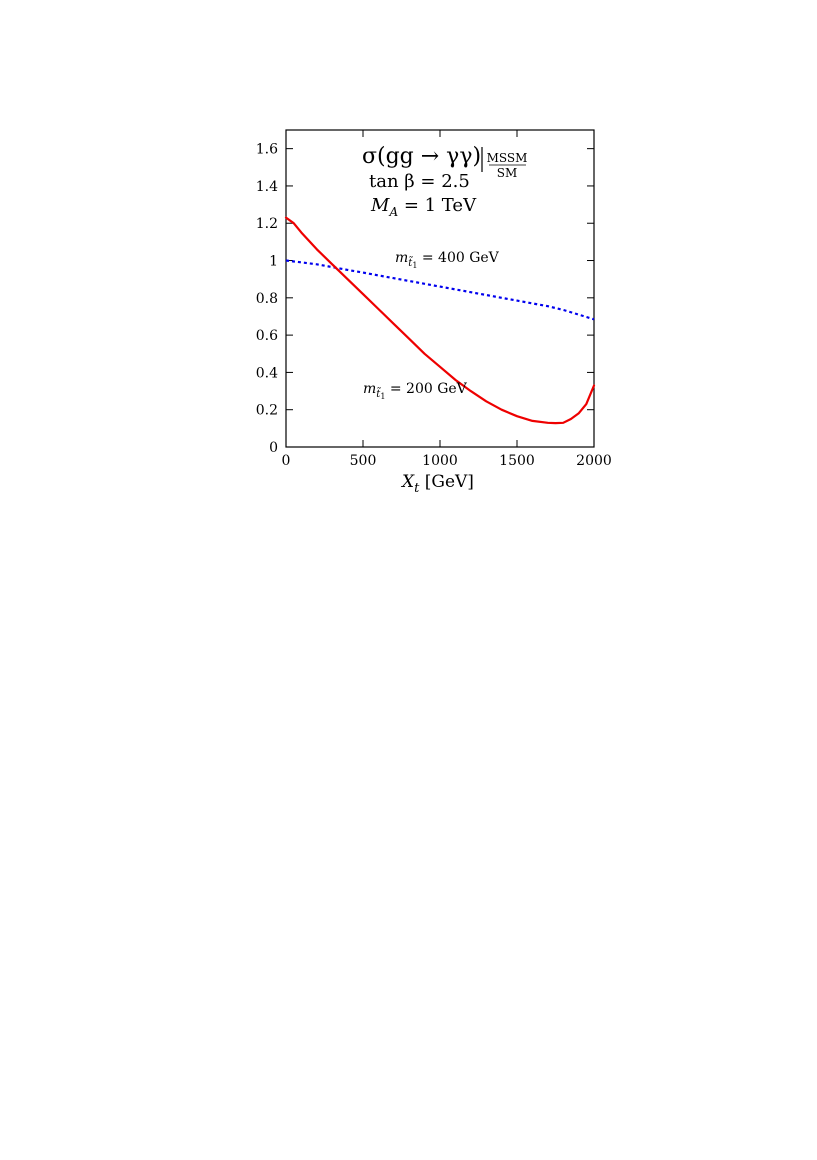  I want to click on annotation-ma-value: = 1 TeV, so click(437, 205).